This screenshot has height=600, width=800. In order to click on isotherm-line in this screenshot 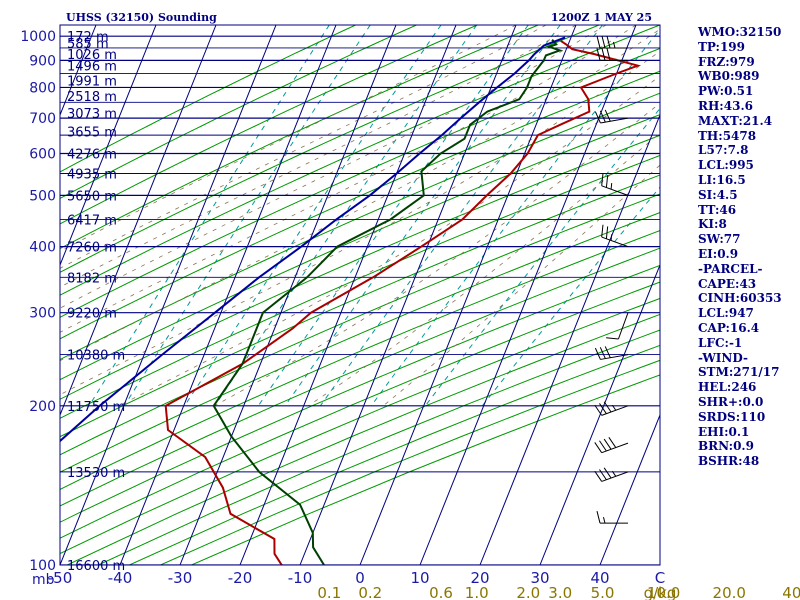, I will do `click(138, 221)`.